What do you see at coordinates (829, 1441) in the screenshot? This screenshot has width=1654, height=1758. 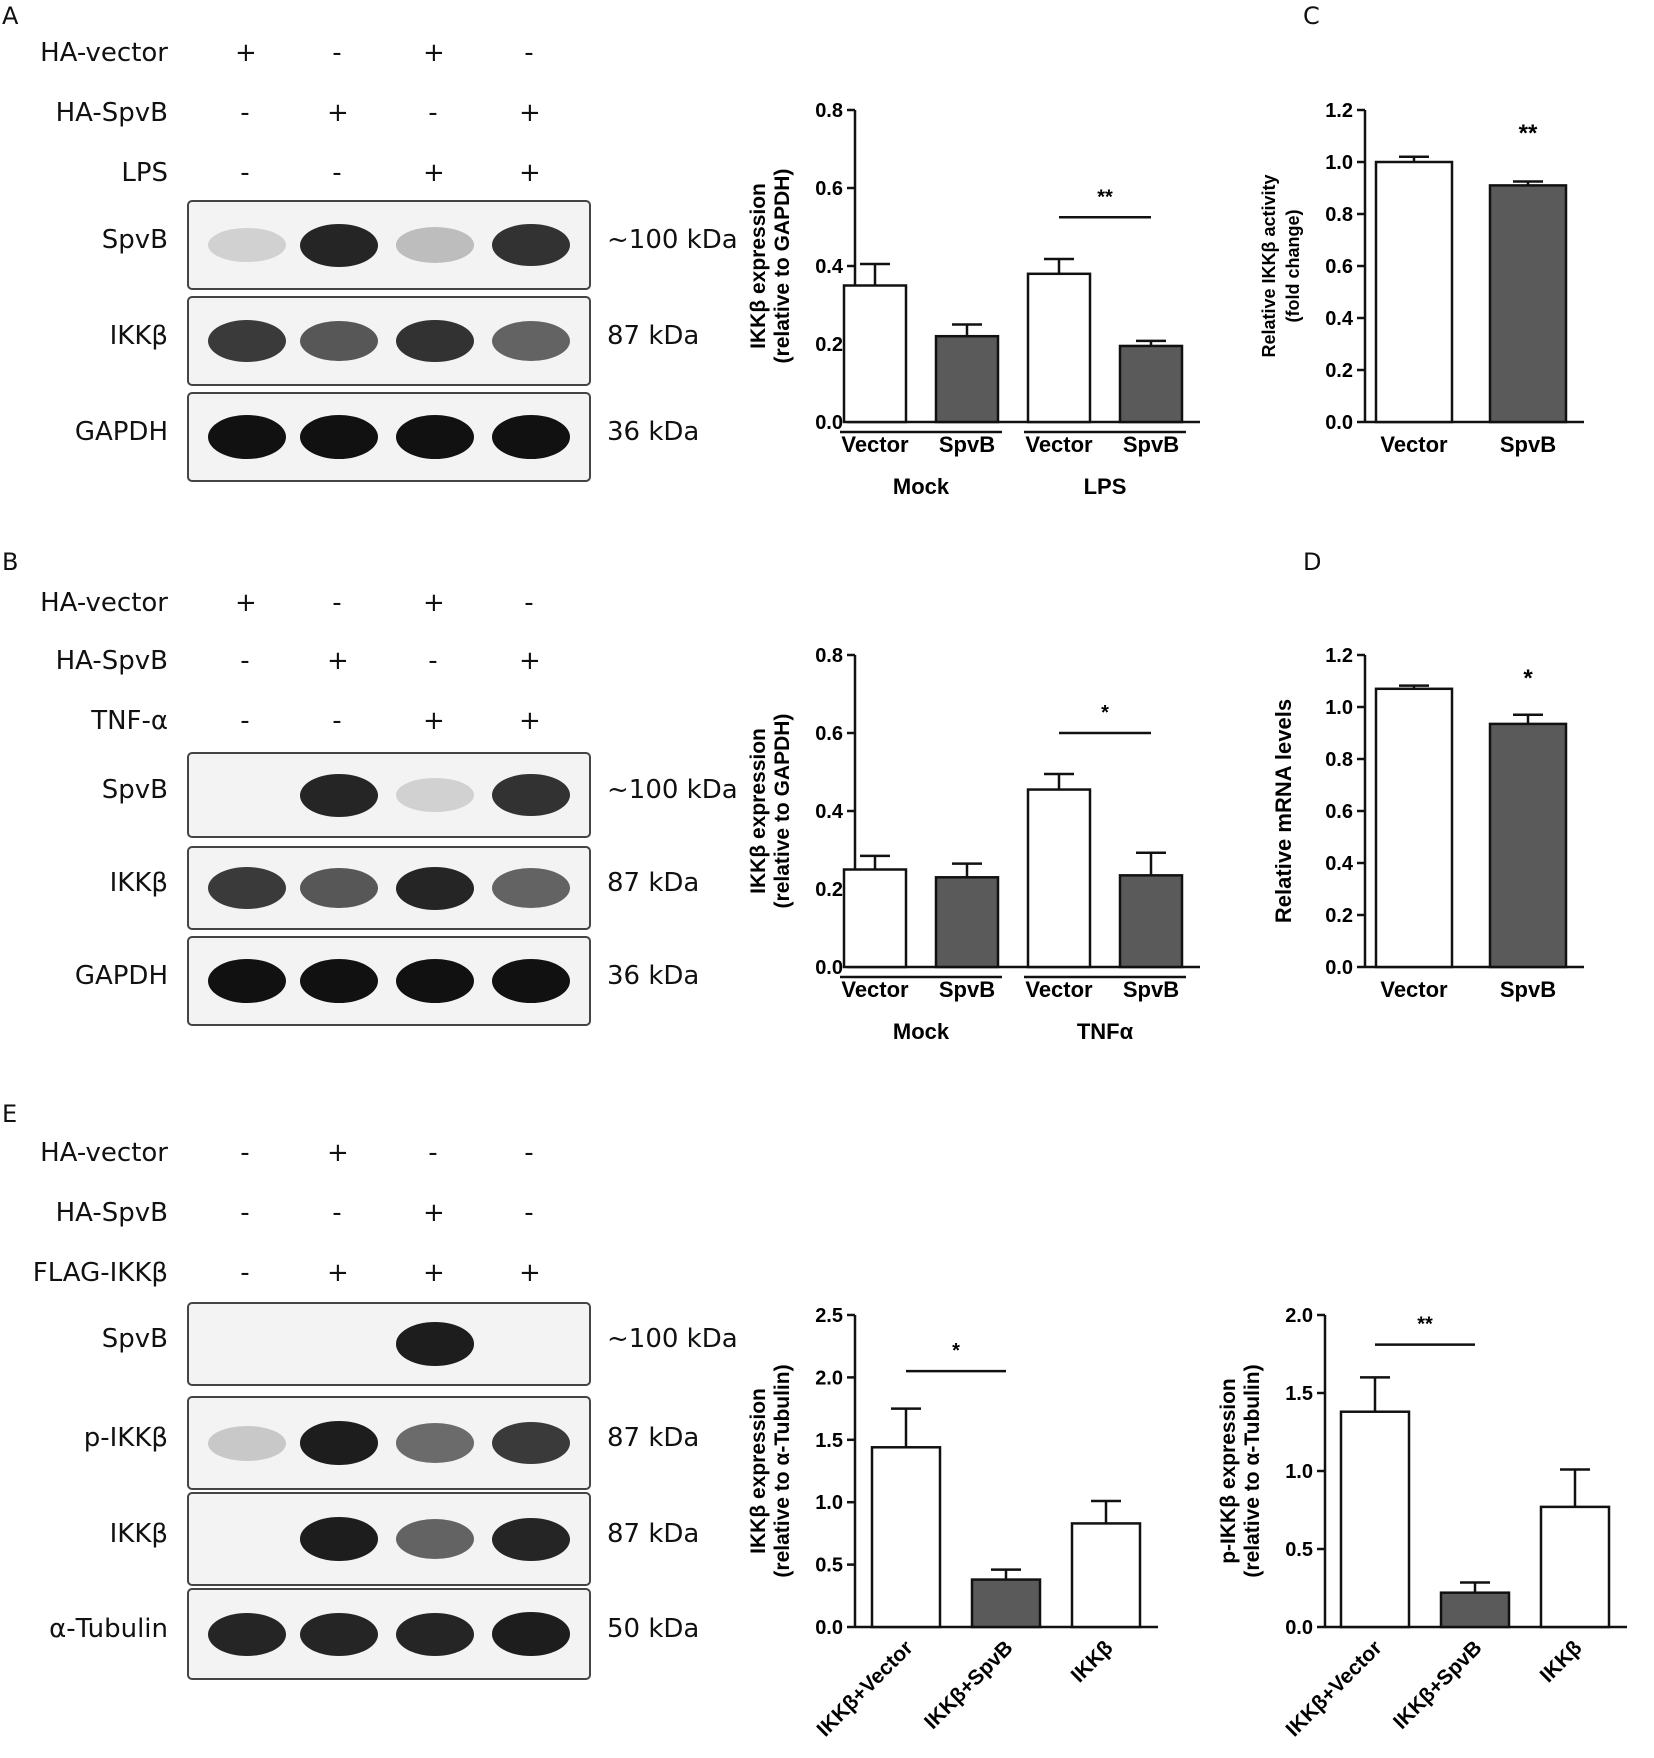 I see `y-tick-label: 1.5` at bounding box center [829, 1441].